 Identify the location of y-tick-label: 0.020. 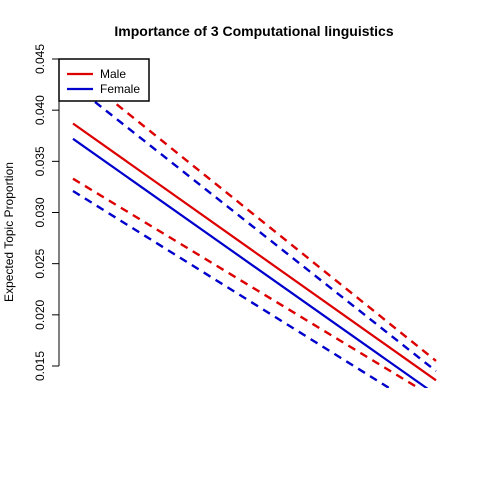
(40, 314).